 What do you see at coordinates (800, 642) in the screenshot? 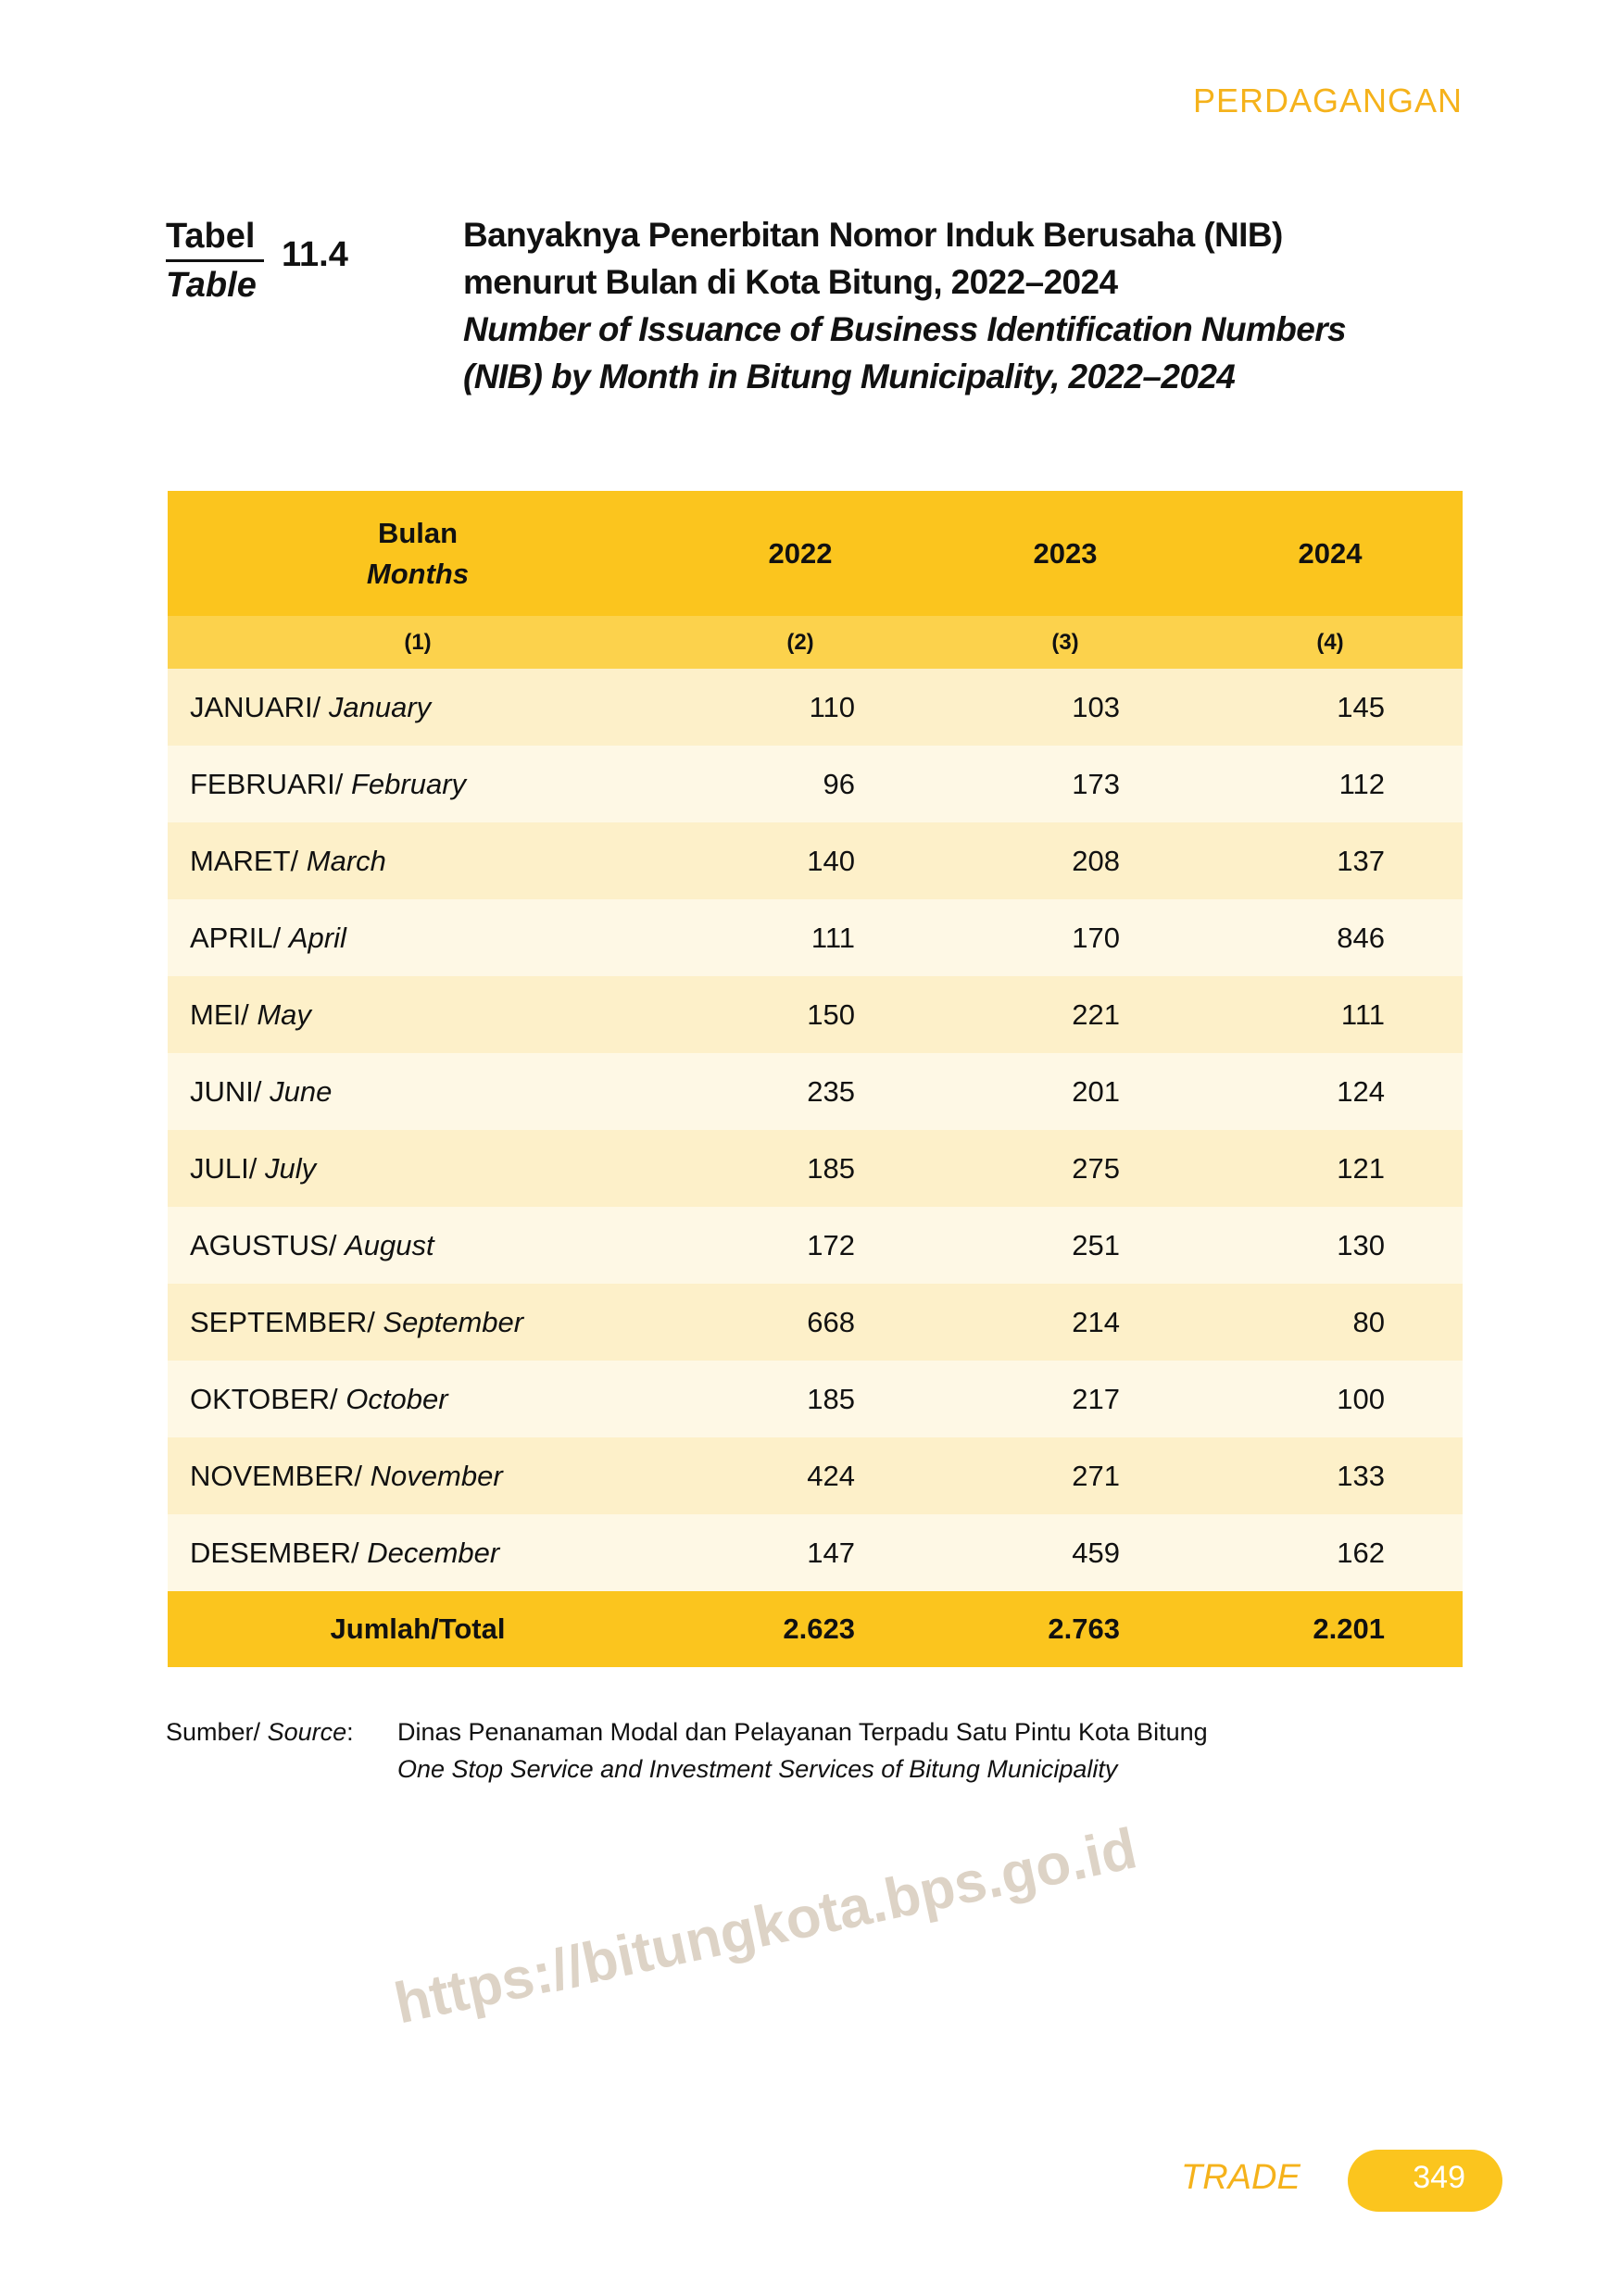
I see `column-number: (2)` at bounding box center [800, 642].